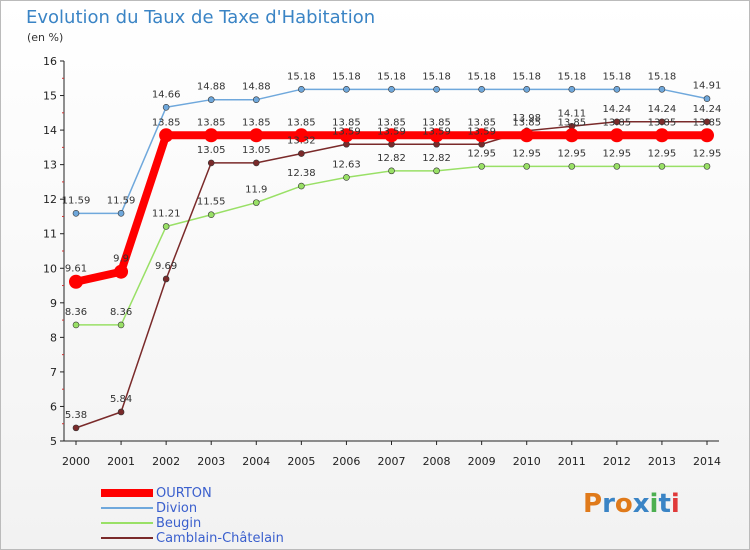  What do you see at coordinates (623, 504) in the screenshot?
I see `logo-letter: o` at bounding box center [623, 504].